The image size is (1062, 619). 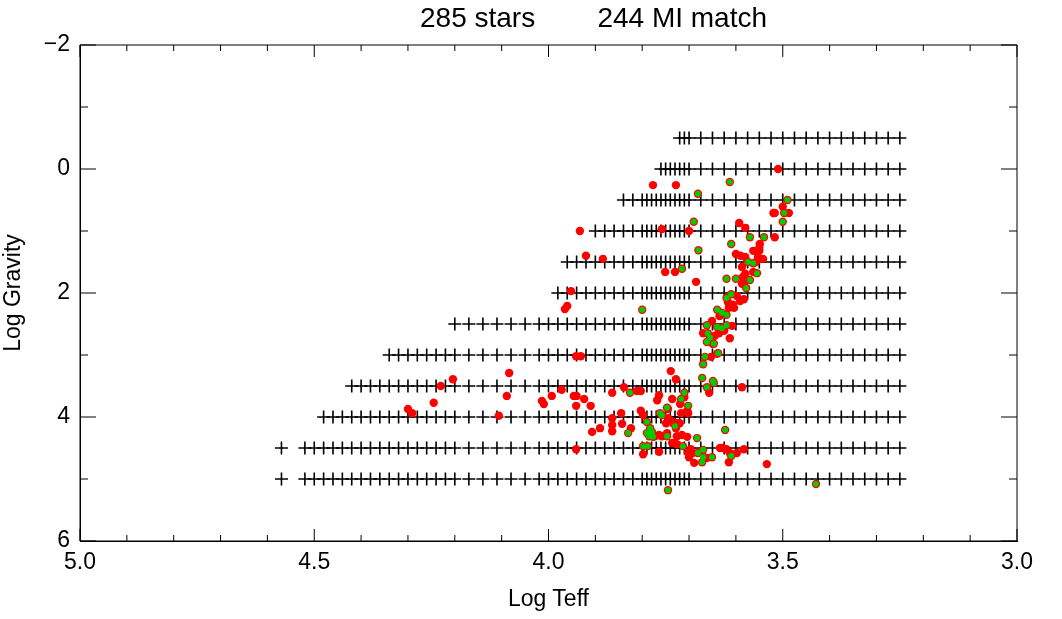 What do you see at coordinates (593, 17) in the screenshot?
I see `chart-title: 285 stars 244 MI match` at bounding box center [593, 17].